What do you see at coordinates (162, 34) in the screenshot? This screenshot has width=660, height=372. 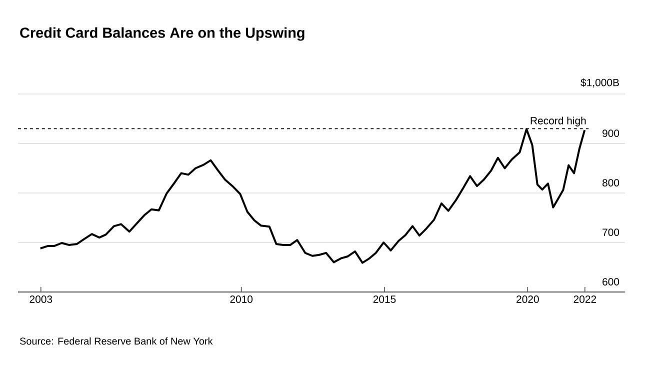 I see `chart-title: Credit Card Balances Are on the Upswing` at bounding box center [162, 34].